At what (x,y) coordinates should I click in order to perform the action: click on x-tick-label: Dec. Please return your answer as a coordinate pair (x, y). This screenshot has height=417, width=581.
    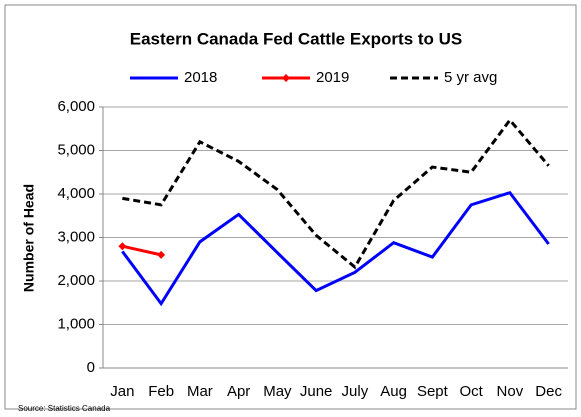
    Looking at the image, I should click on (548, 391).